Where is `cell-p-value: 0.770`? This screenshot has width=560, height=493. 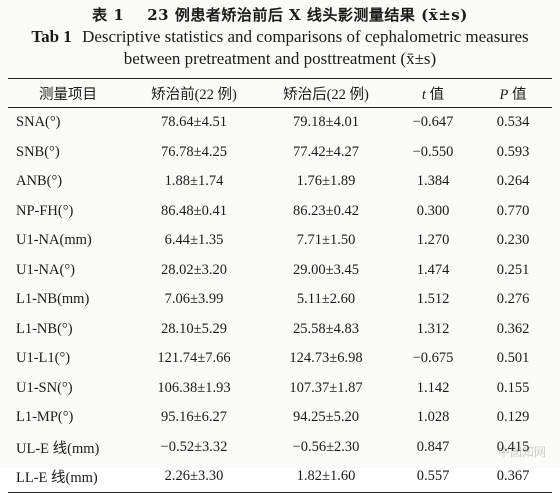
cell-p-value: 0.770 is located at coordinates (513, 210).